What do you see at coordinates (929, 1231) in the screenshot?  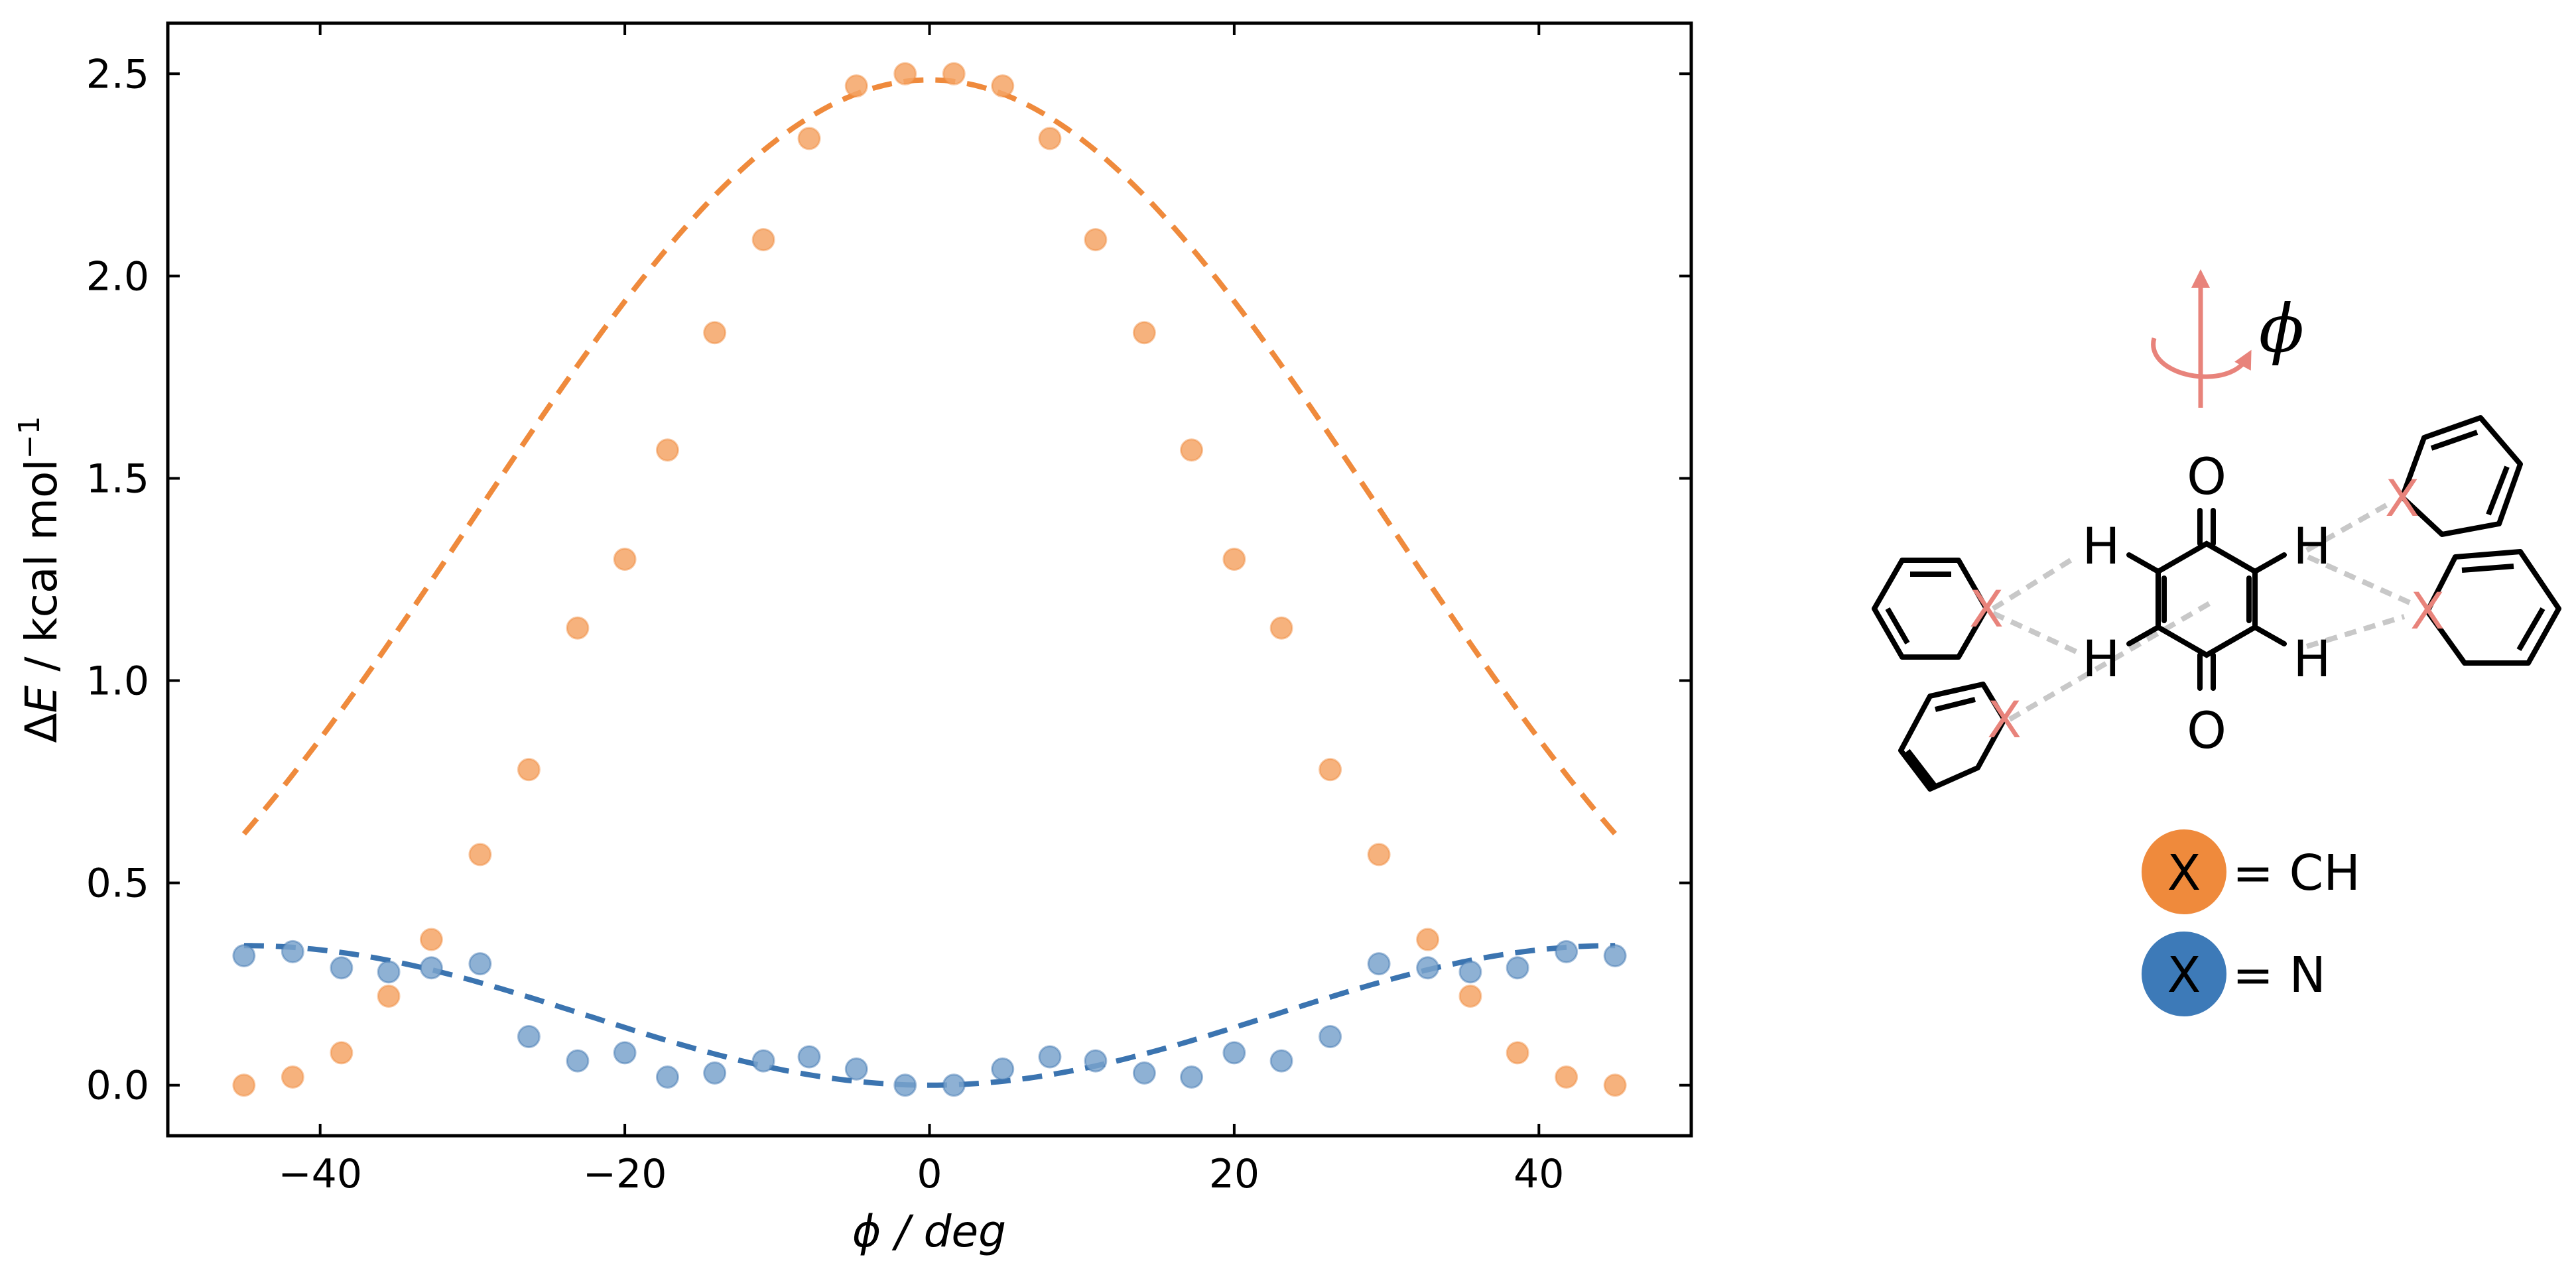 I see `x-axis-label: ϕ / deg` at bounding box center [929, 1231].